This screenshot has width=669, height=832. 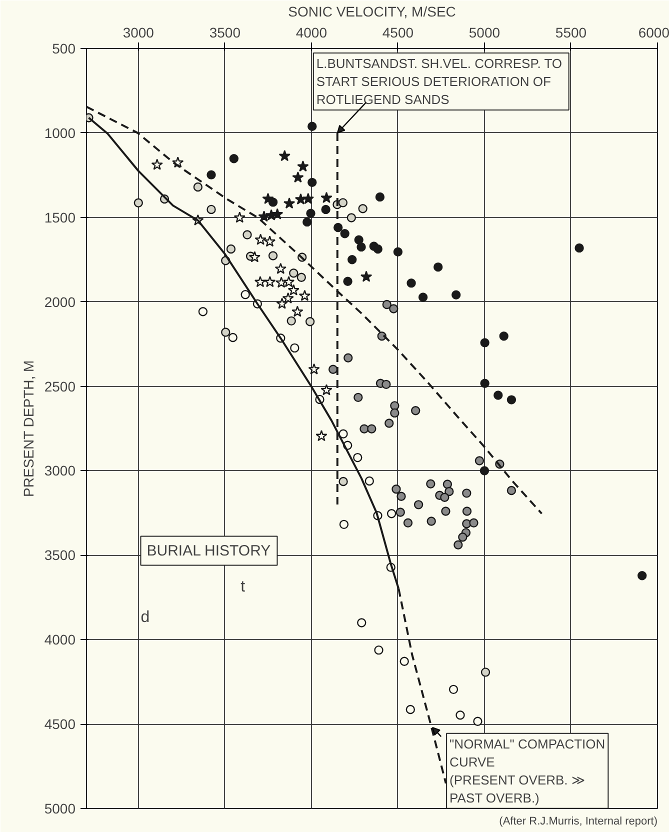 I want to click on annotation: t, so click(x=243, y=587).